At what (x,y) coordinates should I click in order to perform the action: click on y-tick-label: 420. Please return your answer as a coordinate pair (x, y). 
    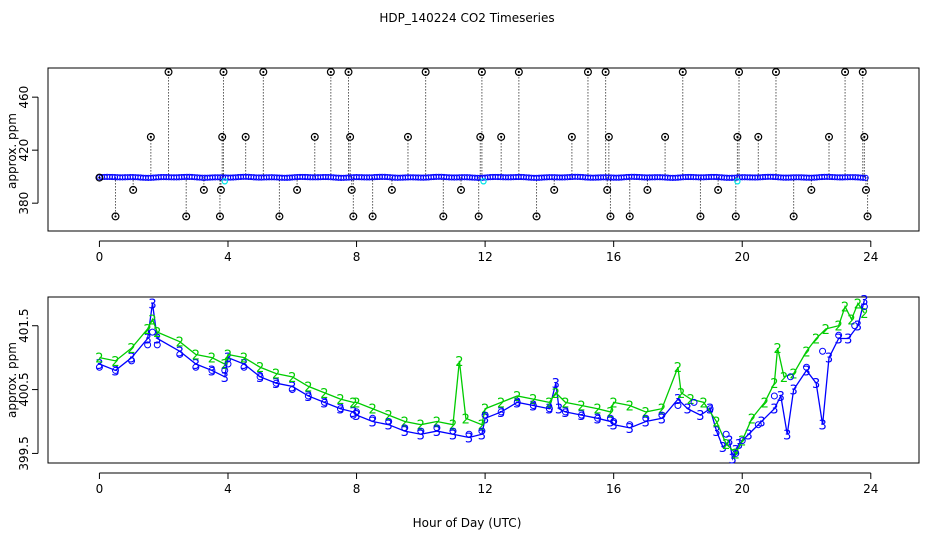
    Looking at the image, I should click on (24, 150).